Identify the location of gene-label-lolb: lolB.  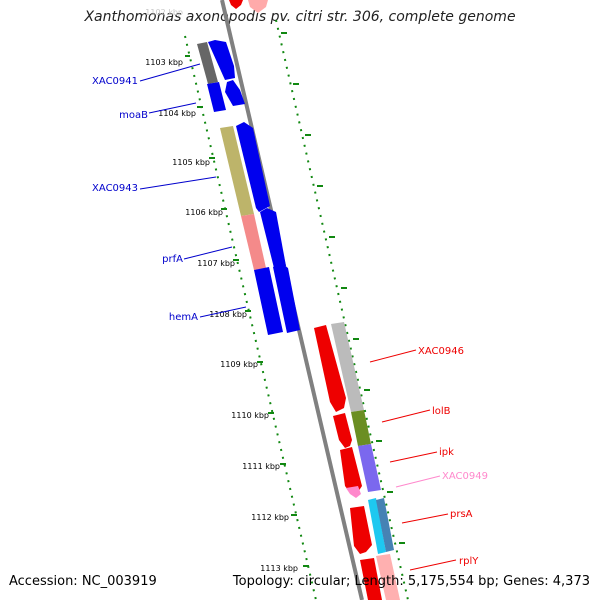
(441, 411).